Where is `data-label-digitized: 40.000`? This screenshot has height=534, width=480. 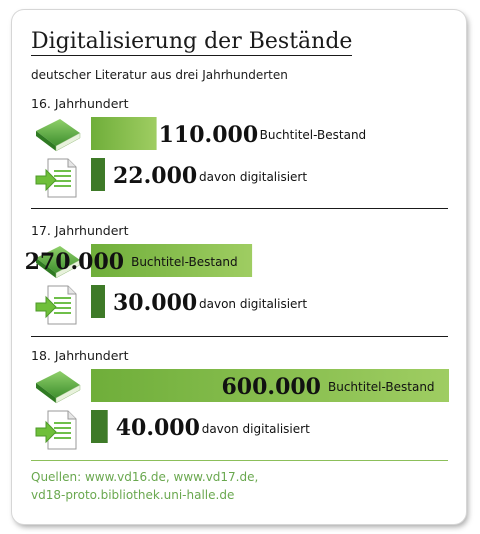 data-label-digitized: 40.000 is located at coordinates (158, 428).